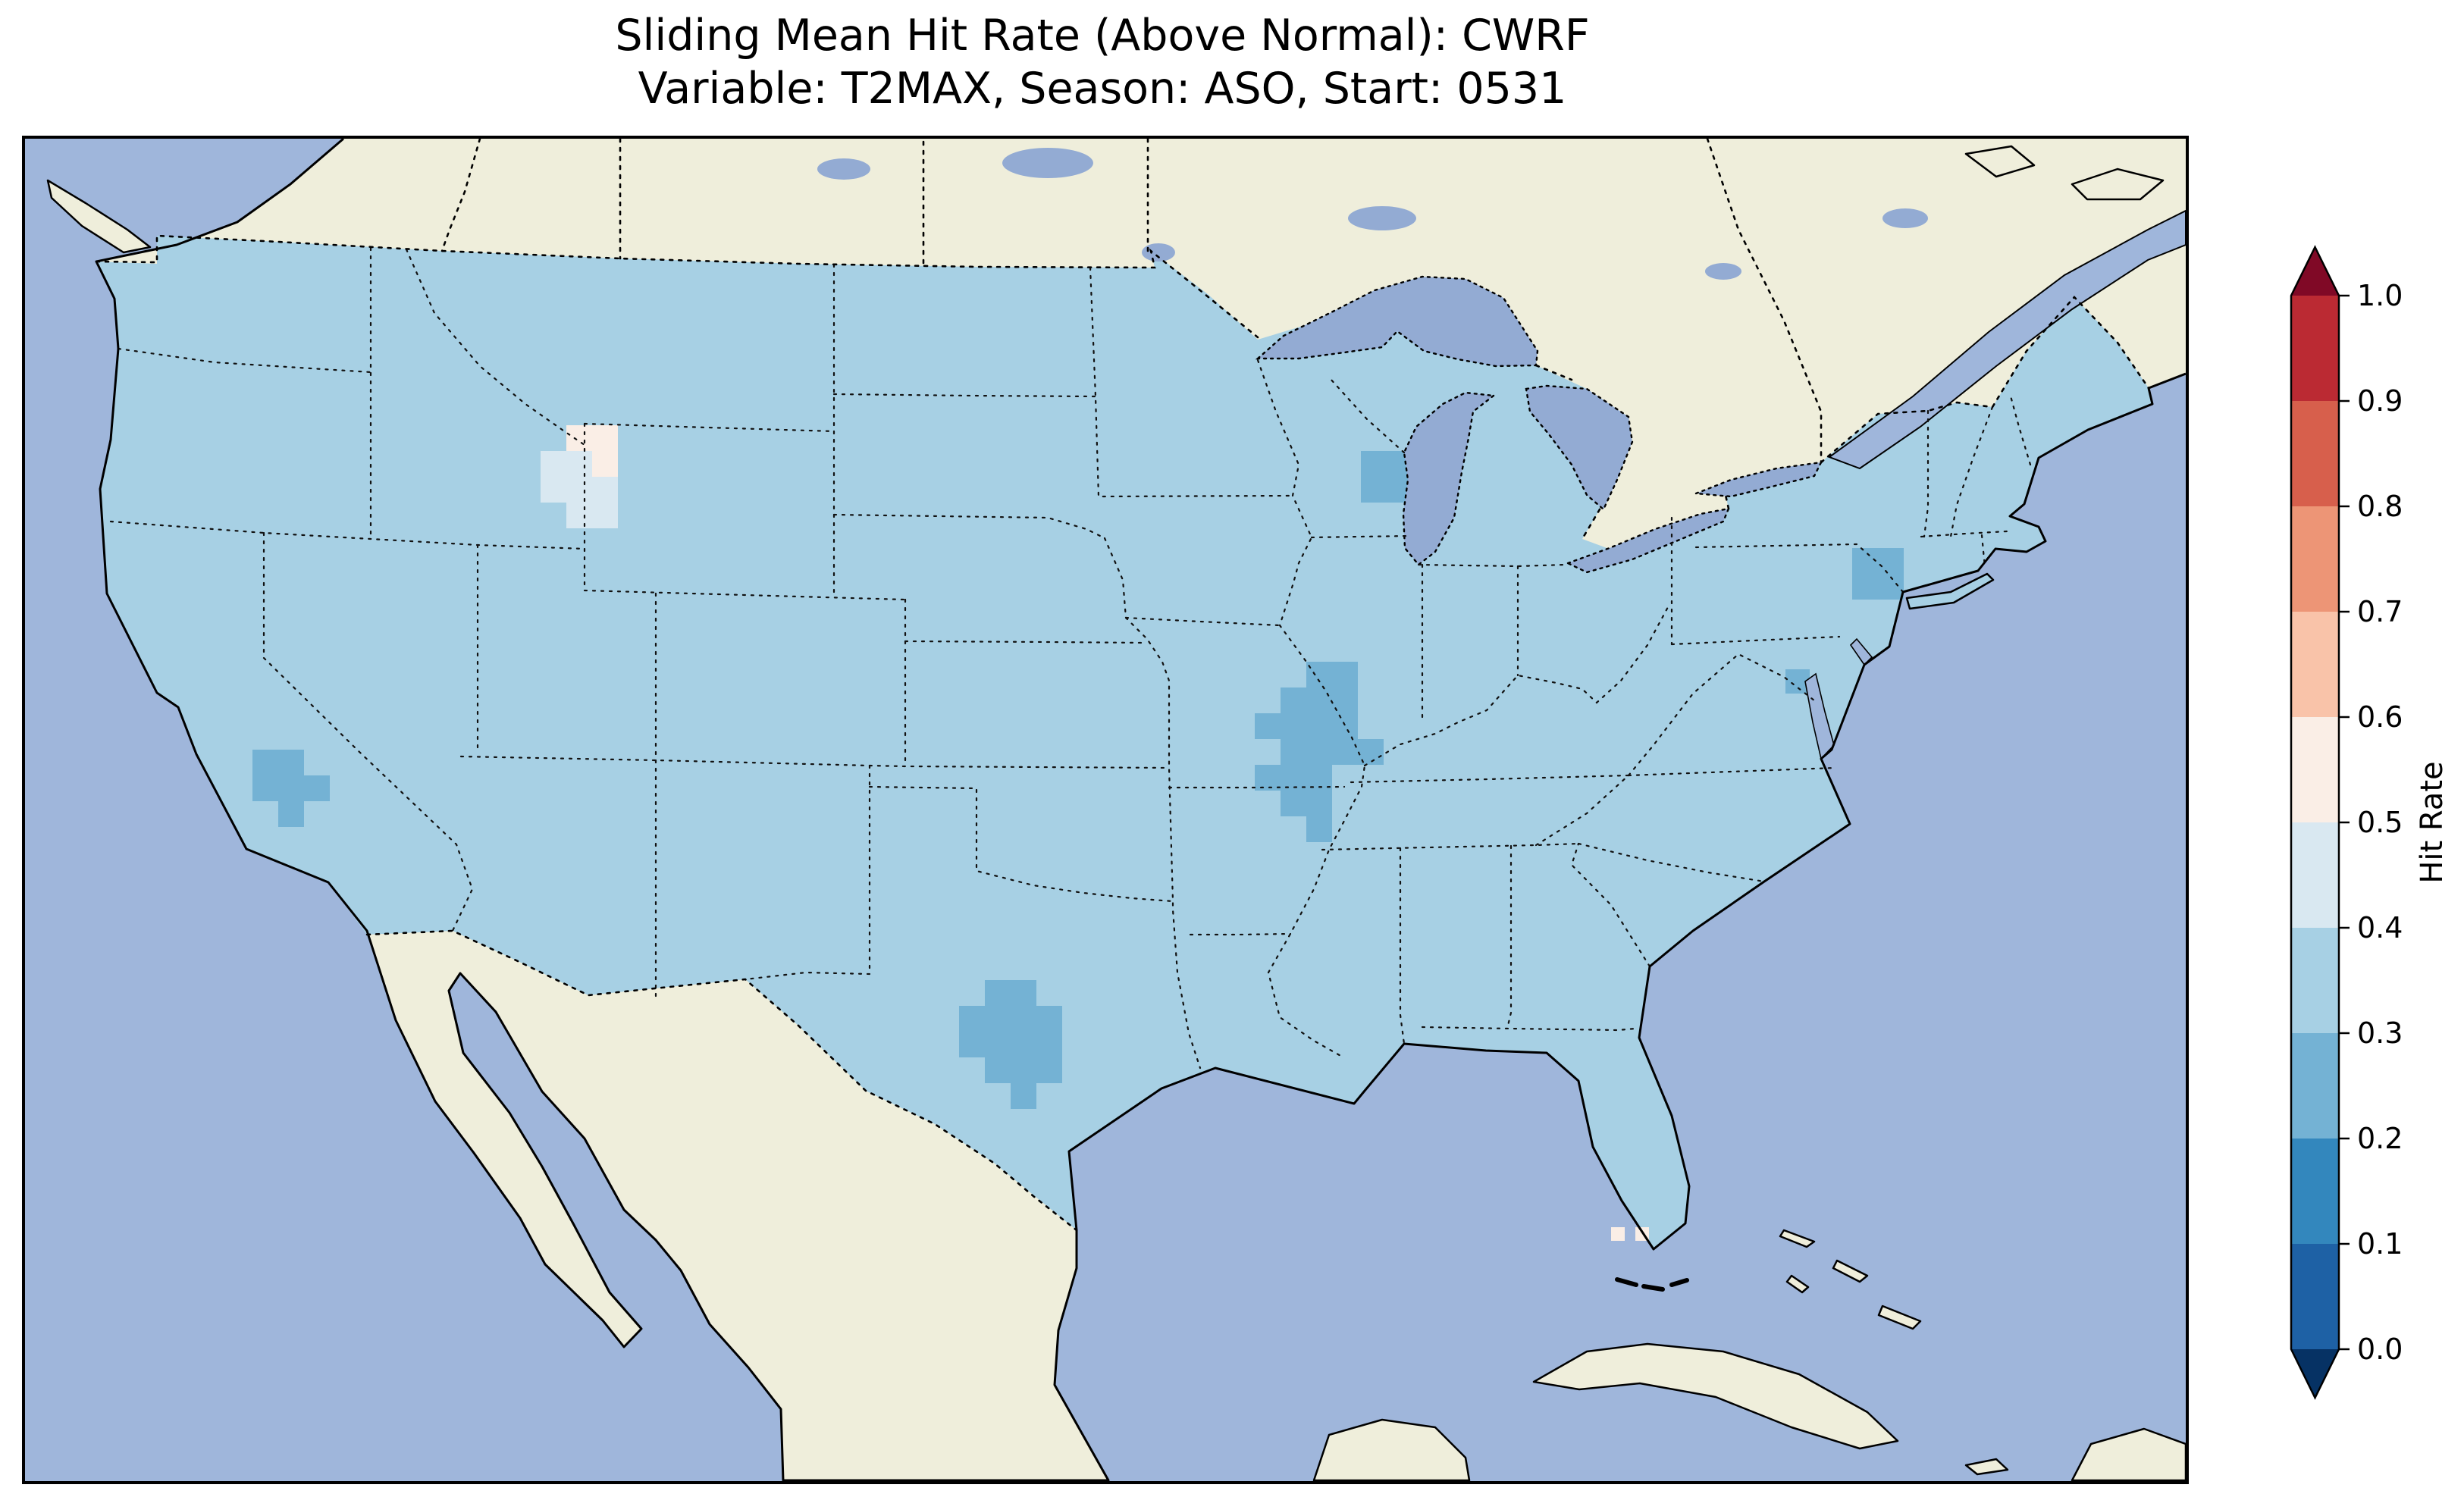  What do you see at coordinates (1382, 218) in the screenshot?
I see `lake-nipigon` at bounding box center [1382, 218].